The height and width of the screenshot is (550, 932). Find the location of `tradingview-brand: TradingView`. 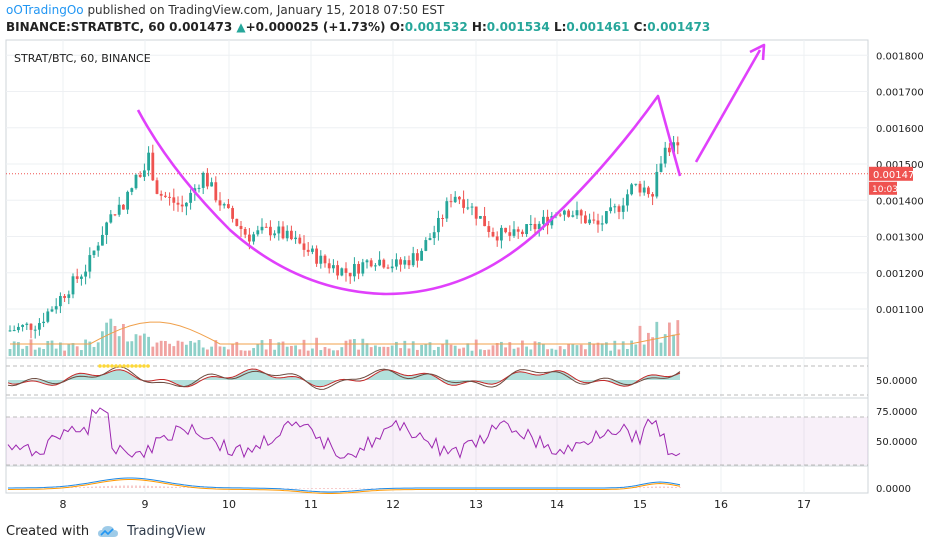

tradingview-brand: TradingView is located at coordinates (166, 531).